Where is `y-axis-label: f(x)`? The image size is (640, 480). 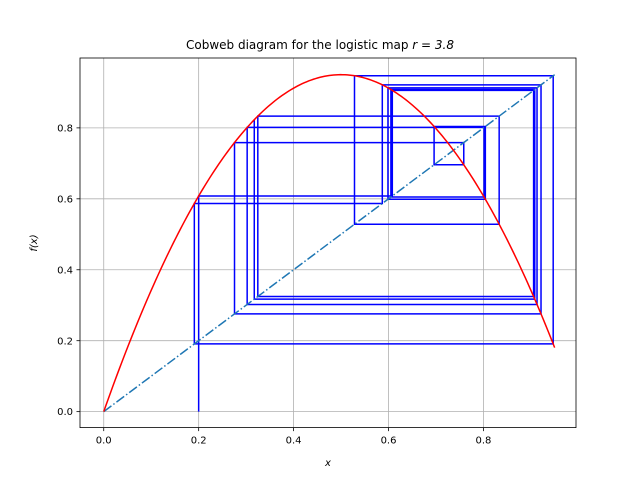 y-axis-label: f(x) is located at coordinates (34, 242).